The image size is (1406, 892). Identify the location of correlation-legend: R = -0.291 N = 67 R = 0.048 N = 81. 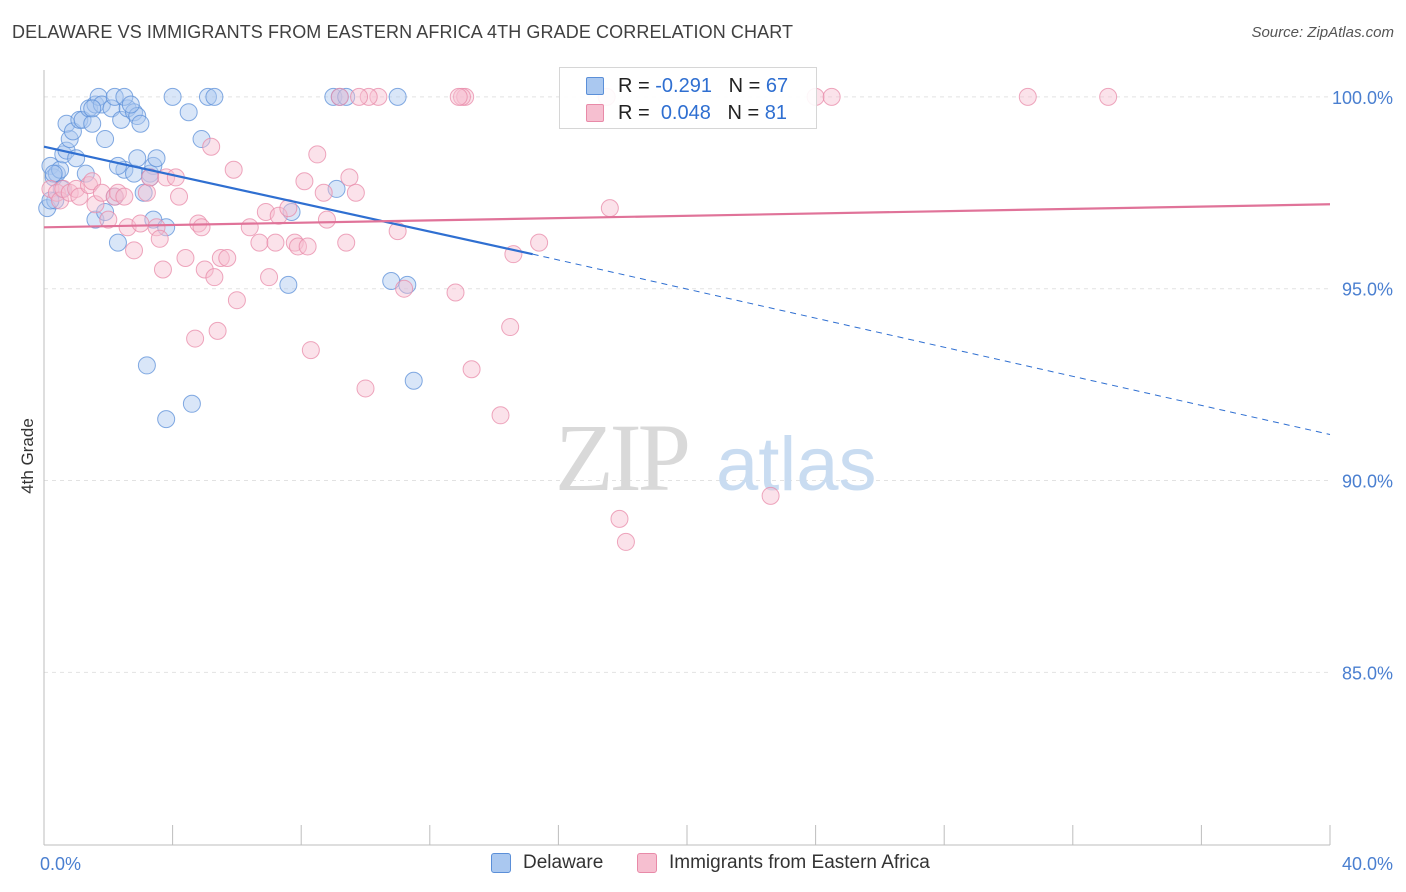
(688, 98).